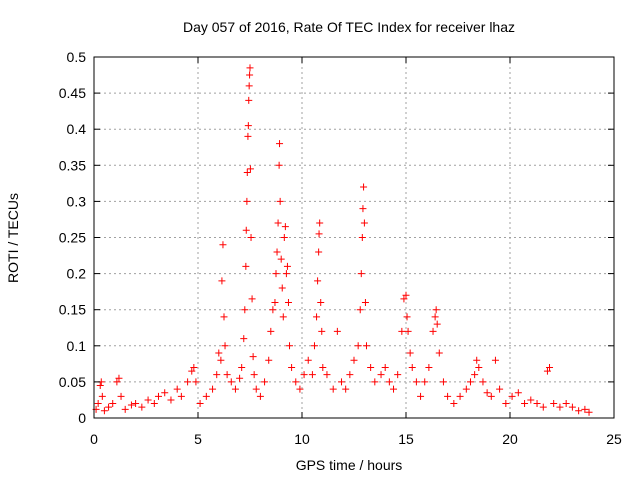 The image size is (640, 480). What do you see at coordinates (614, 439) in the screenshot?
I see `x-tick-label: 25` at bounding box center [614, 439].